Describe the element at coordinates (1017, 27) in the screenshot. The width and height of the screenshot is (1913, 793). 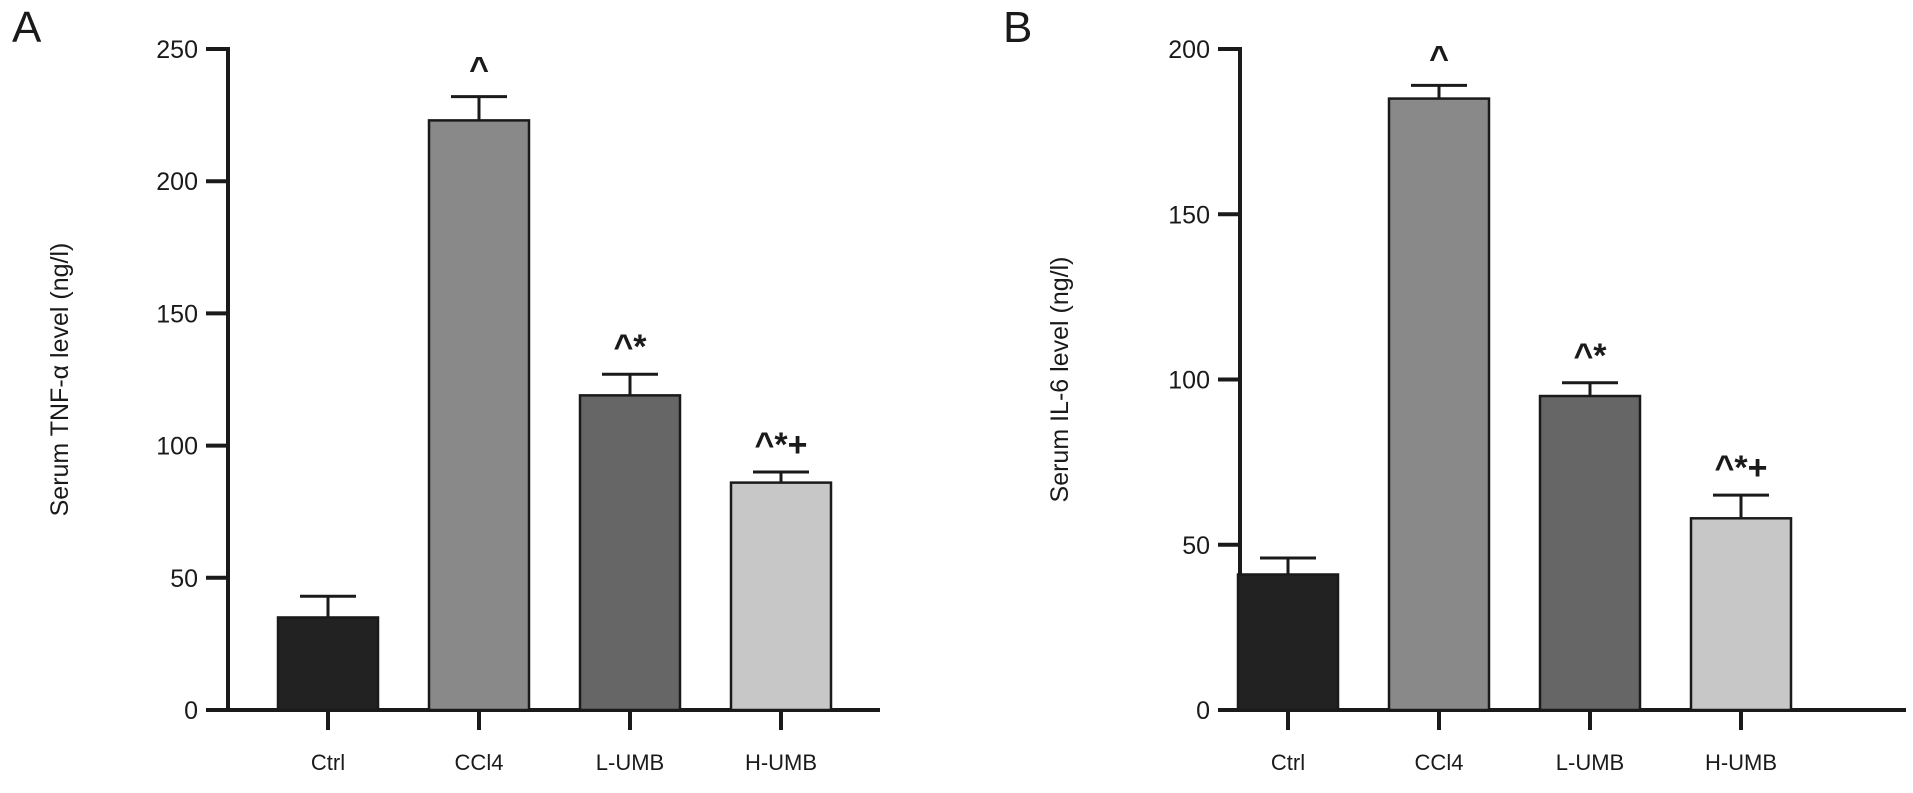
I see `panel-label: B` at that location.